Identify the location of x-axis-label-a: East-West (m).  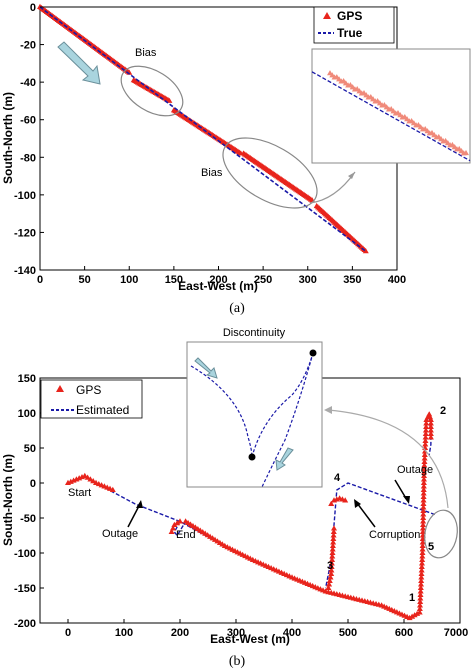
(218, 286).